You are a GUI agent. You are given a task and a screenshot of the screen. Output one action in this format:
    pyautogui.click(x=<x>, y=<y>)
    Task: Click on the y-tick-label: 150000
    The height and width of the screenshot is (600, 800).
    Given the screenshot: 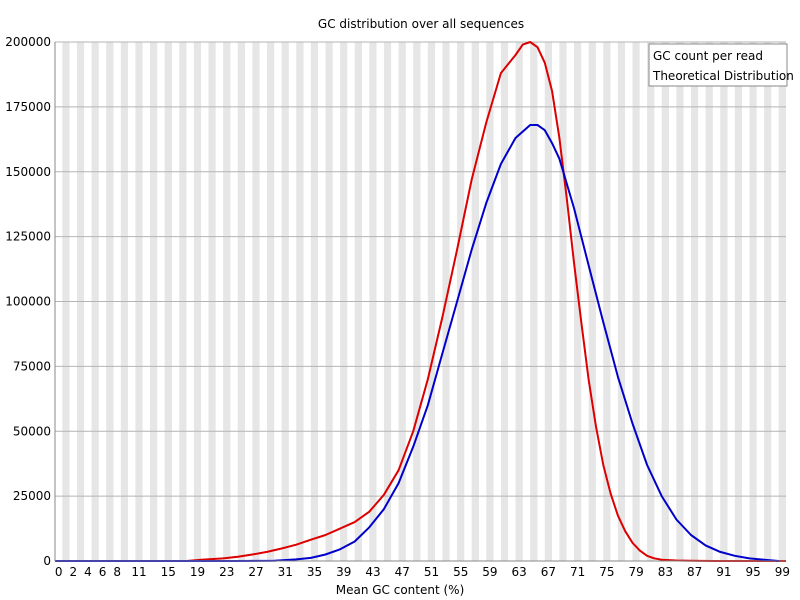 What is the action you would take?
    pyautogui.click(x=28, y=172)
    